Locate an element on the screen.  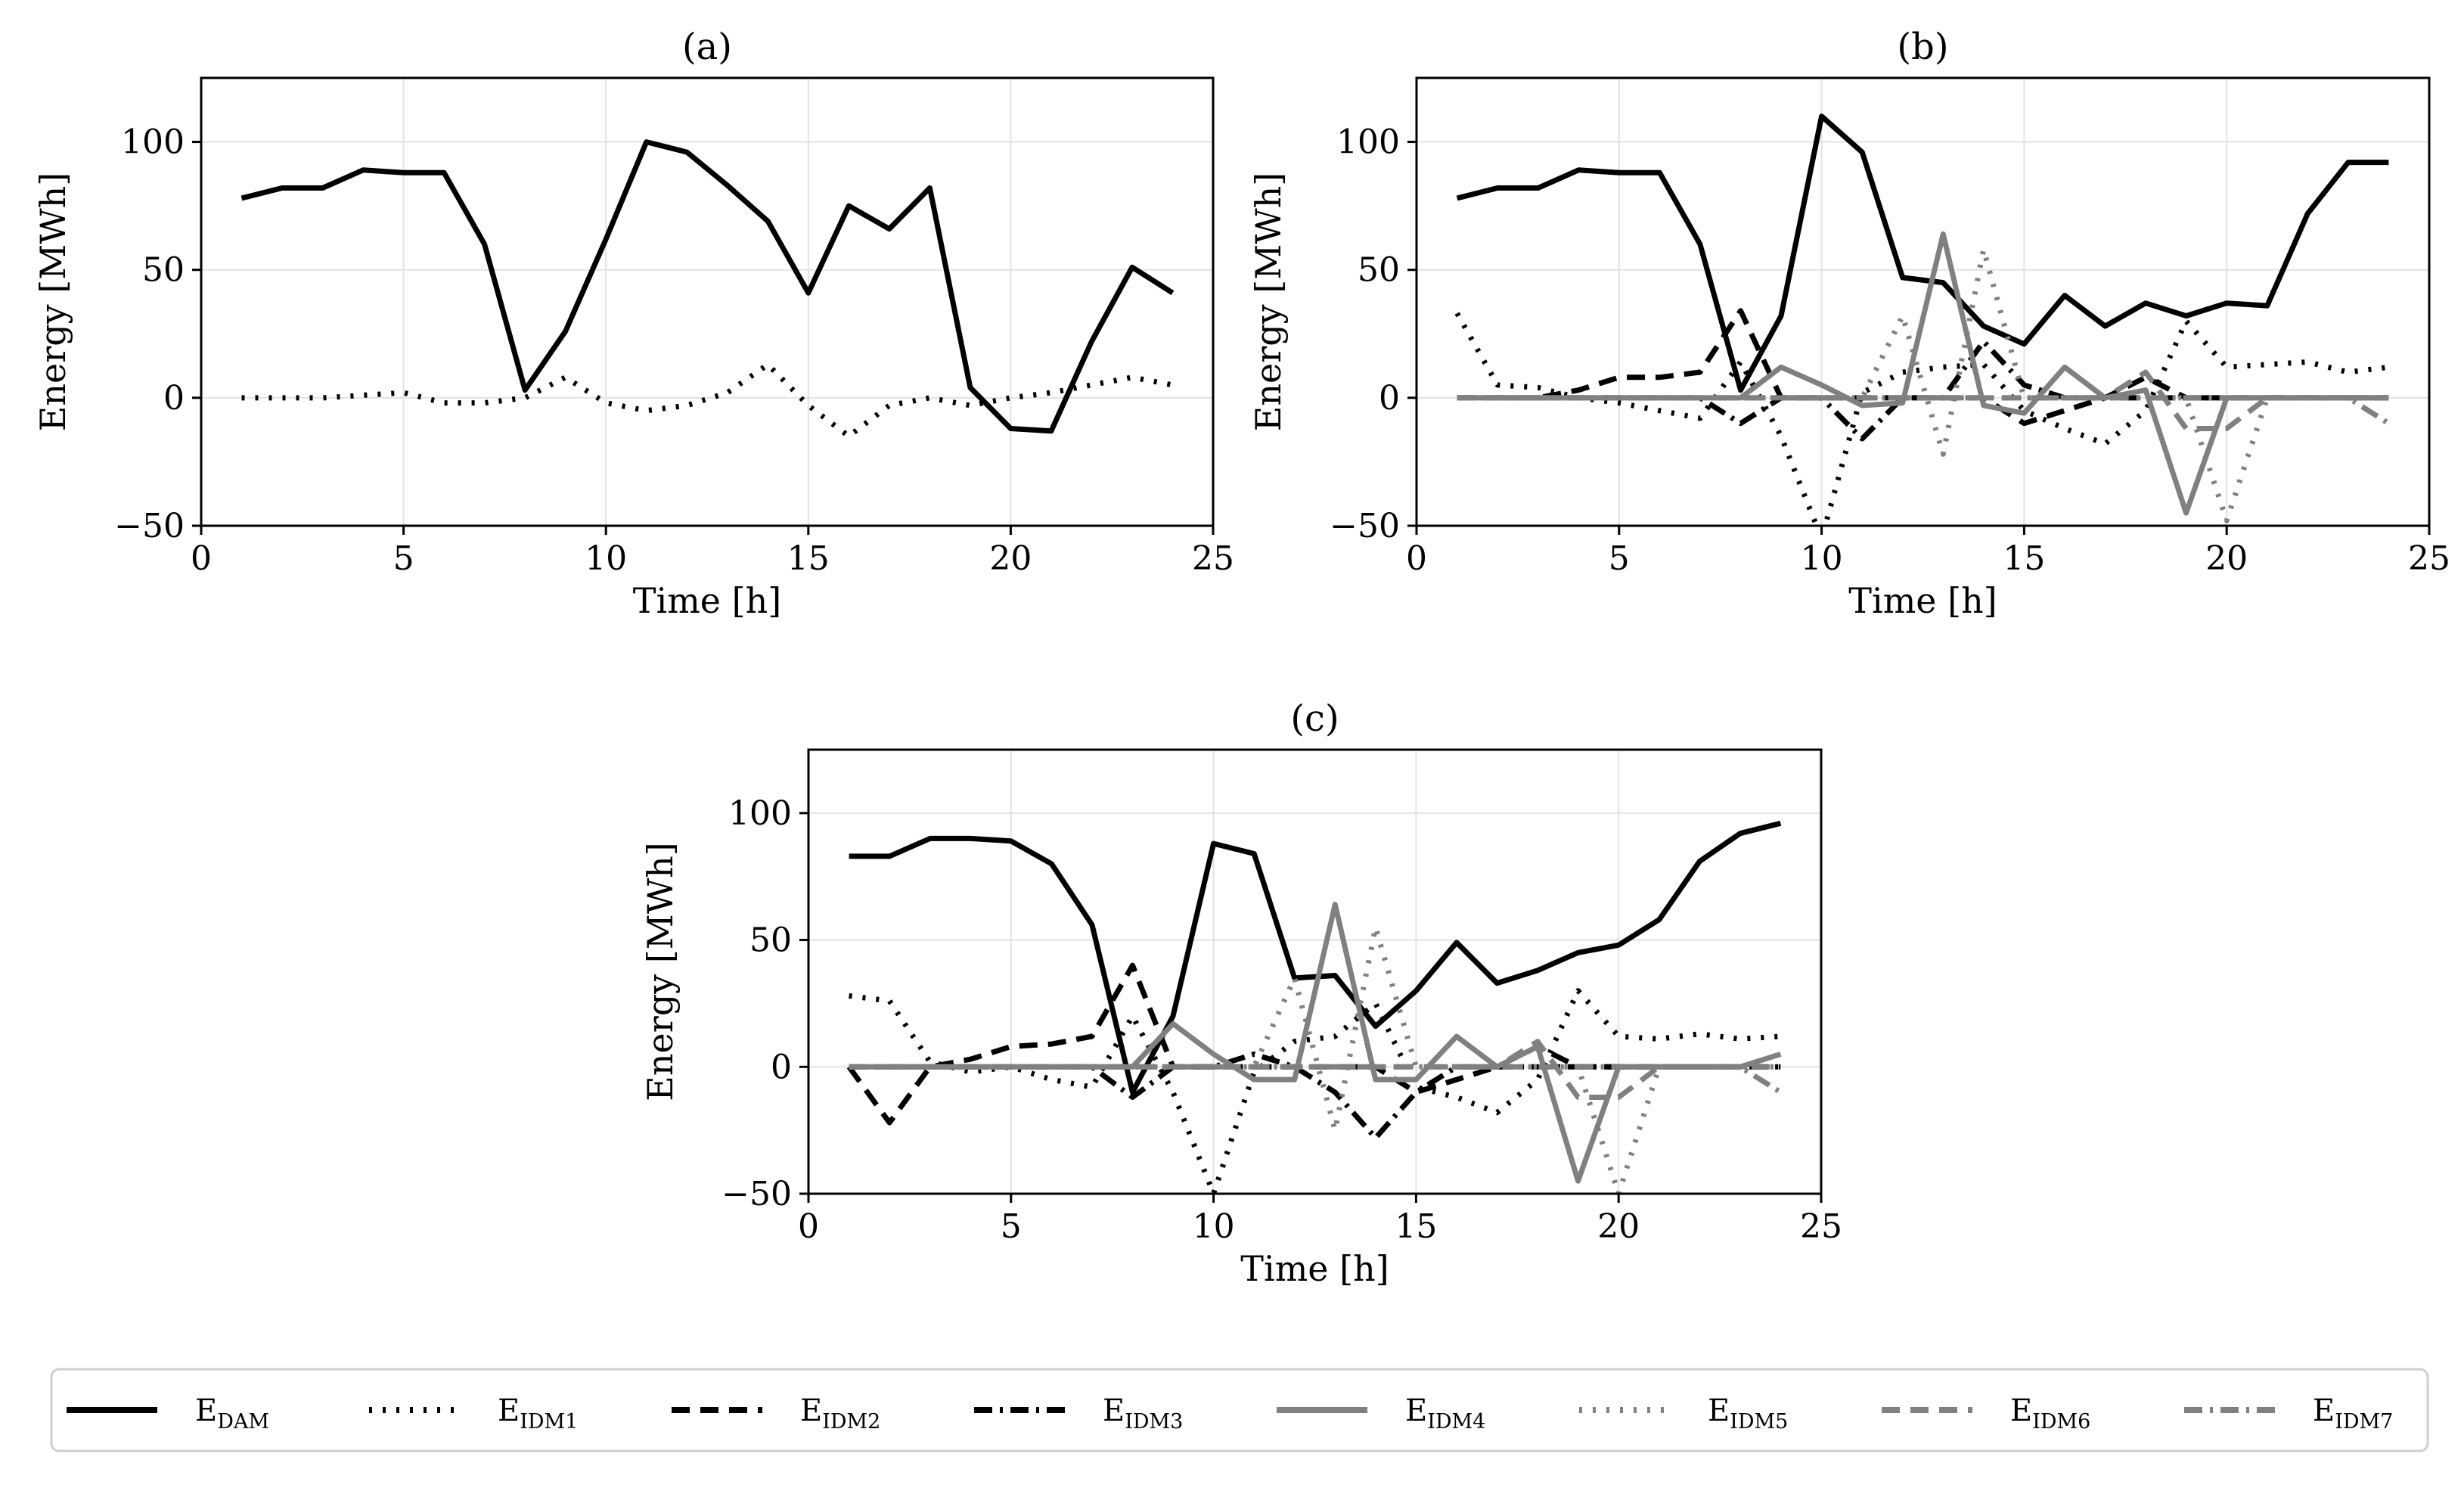
legend-label-idm3: EIDM3 is located at coordinates (1143, 1414).